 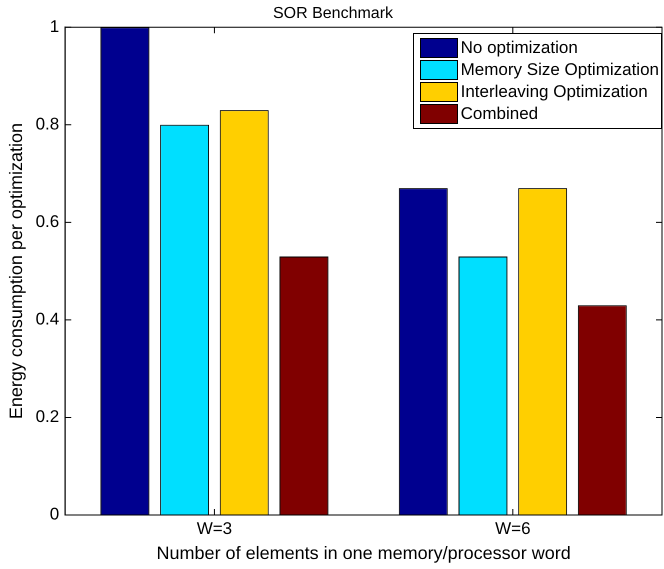 I want to click on legend-label: No optimization, so click(x=519, y=48).